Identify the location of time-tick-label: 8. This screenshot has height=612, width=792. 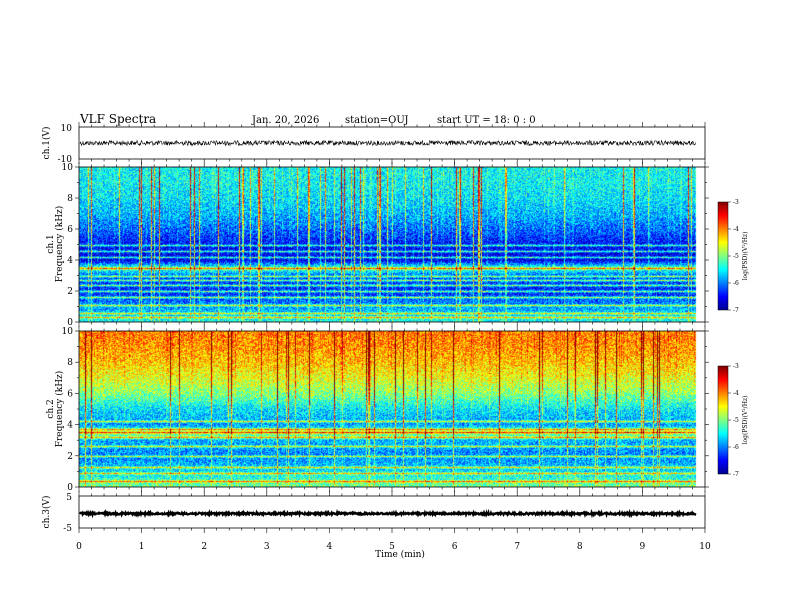
(580, 547).